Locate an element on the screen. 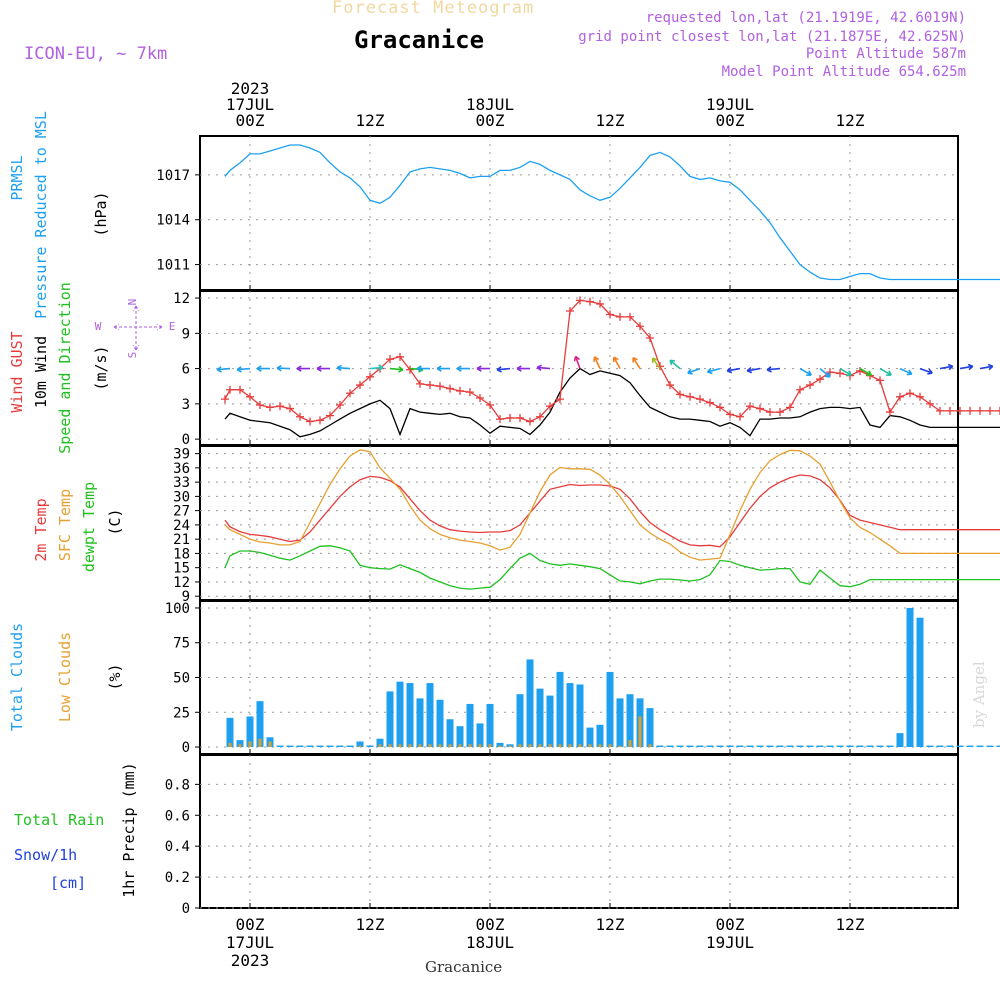 The width and height of the screenshot is (1000, 1000). y-tick-label: 50 is located at coordinates (181, 679).